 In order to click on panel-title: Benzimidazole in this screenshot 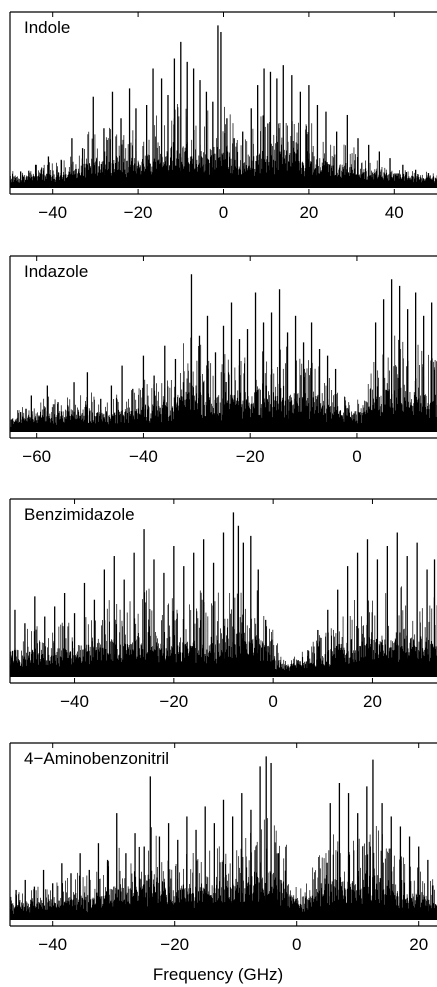, I will do `click(79, 514)`.